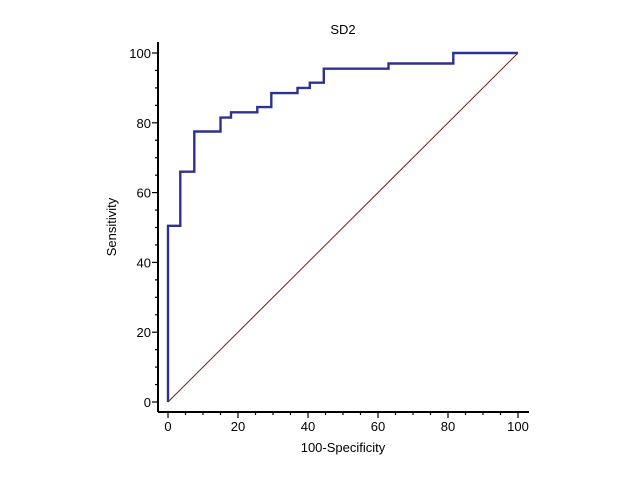 The width and height of the screenshot is (640, 479). Describe the element at coordinates (448, 426) in the screenshot. I see `x-tick-label: 80` at that location.